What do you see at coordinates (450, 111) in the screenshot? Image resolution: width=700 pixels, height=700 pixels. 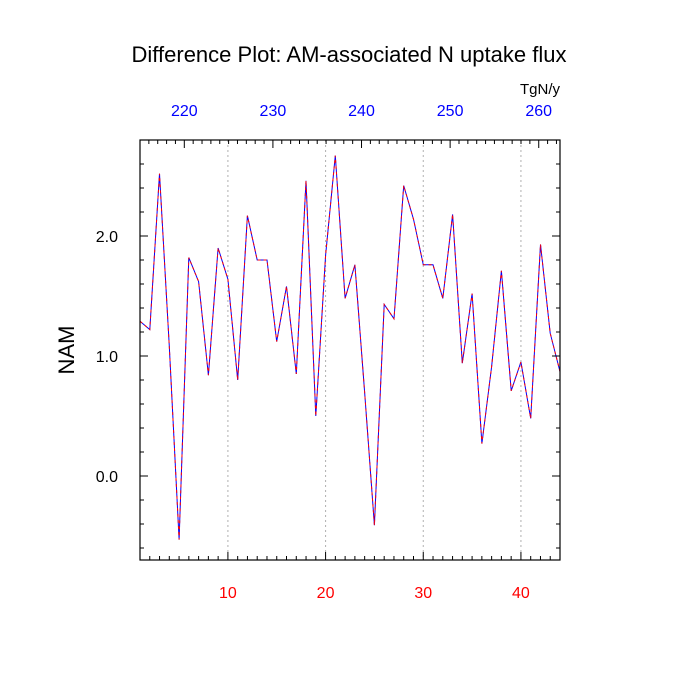 I see `top-tick-label-250: 250` at bounding box center [450, 111].